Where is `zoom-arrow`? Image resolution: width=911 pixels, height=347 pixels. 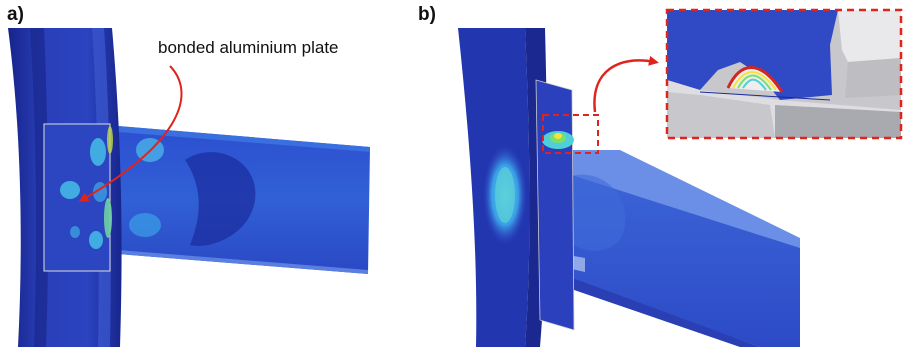 zoom-arrow is located at coordinates (626, 84).